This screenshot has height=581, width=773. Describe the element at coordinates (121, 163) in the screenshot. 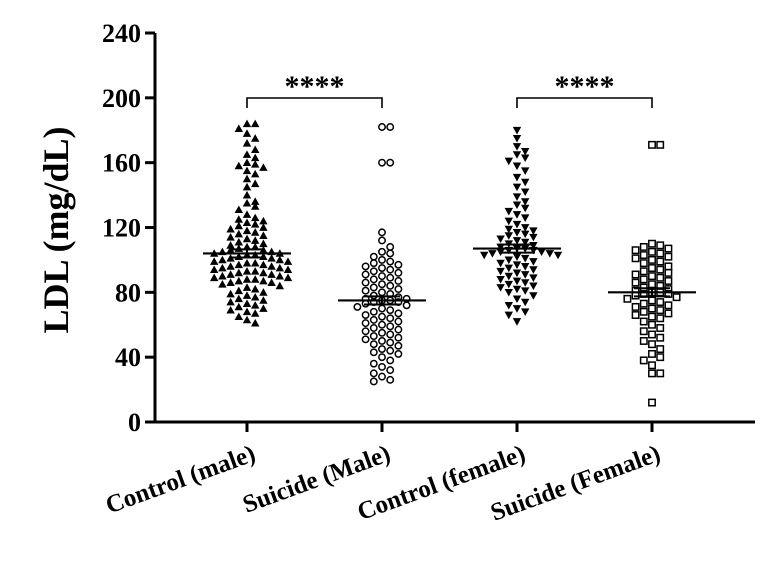

I see `y-tick-label: 160` at that location.